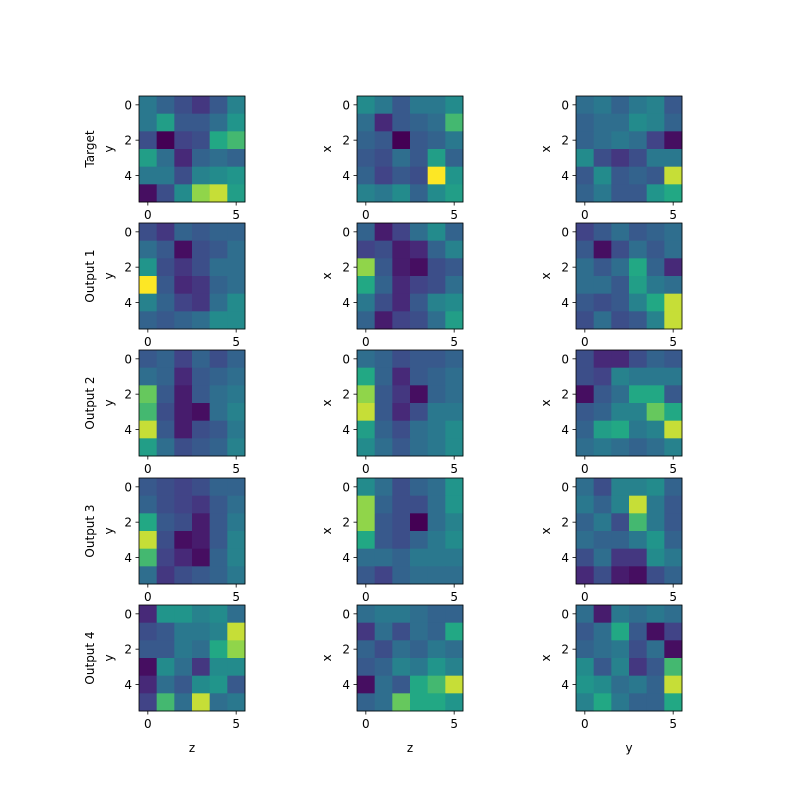 The width and height of the screenshot is (800, 800). I want to click on panel-r2-c0: 0 2 4 0 5 y Output 2, so click(164, 412).